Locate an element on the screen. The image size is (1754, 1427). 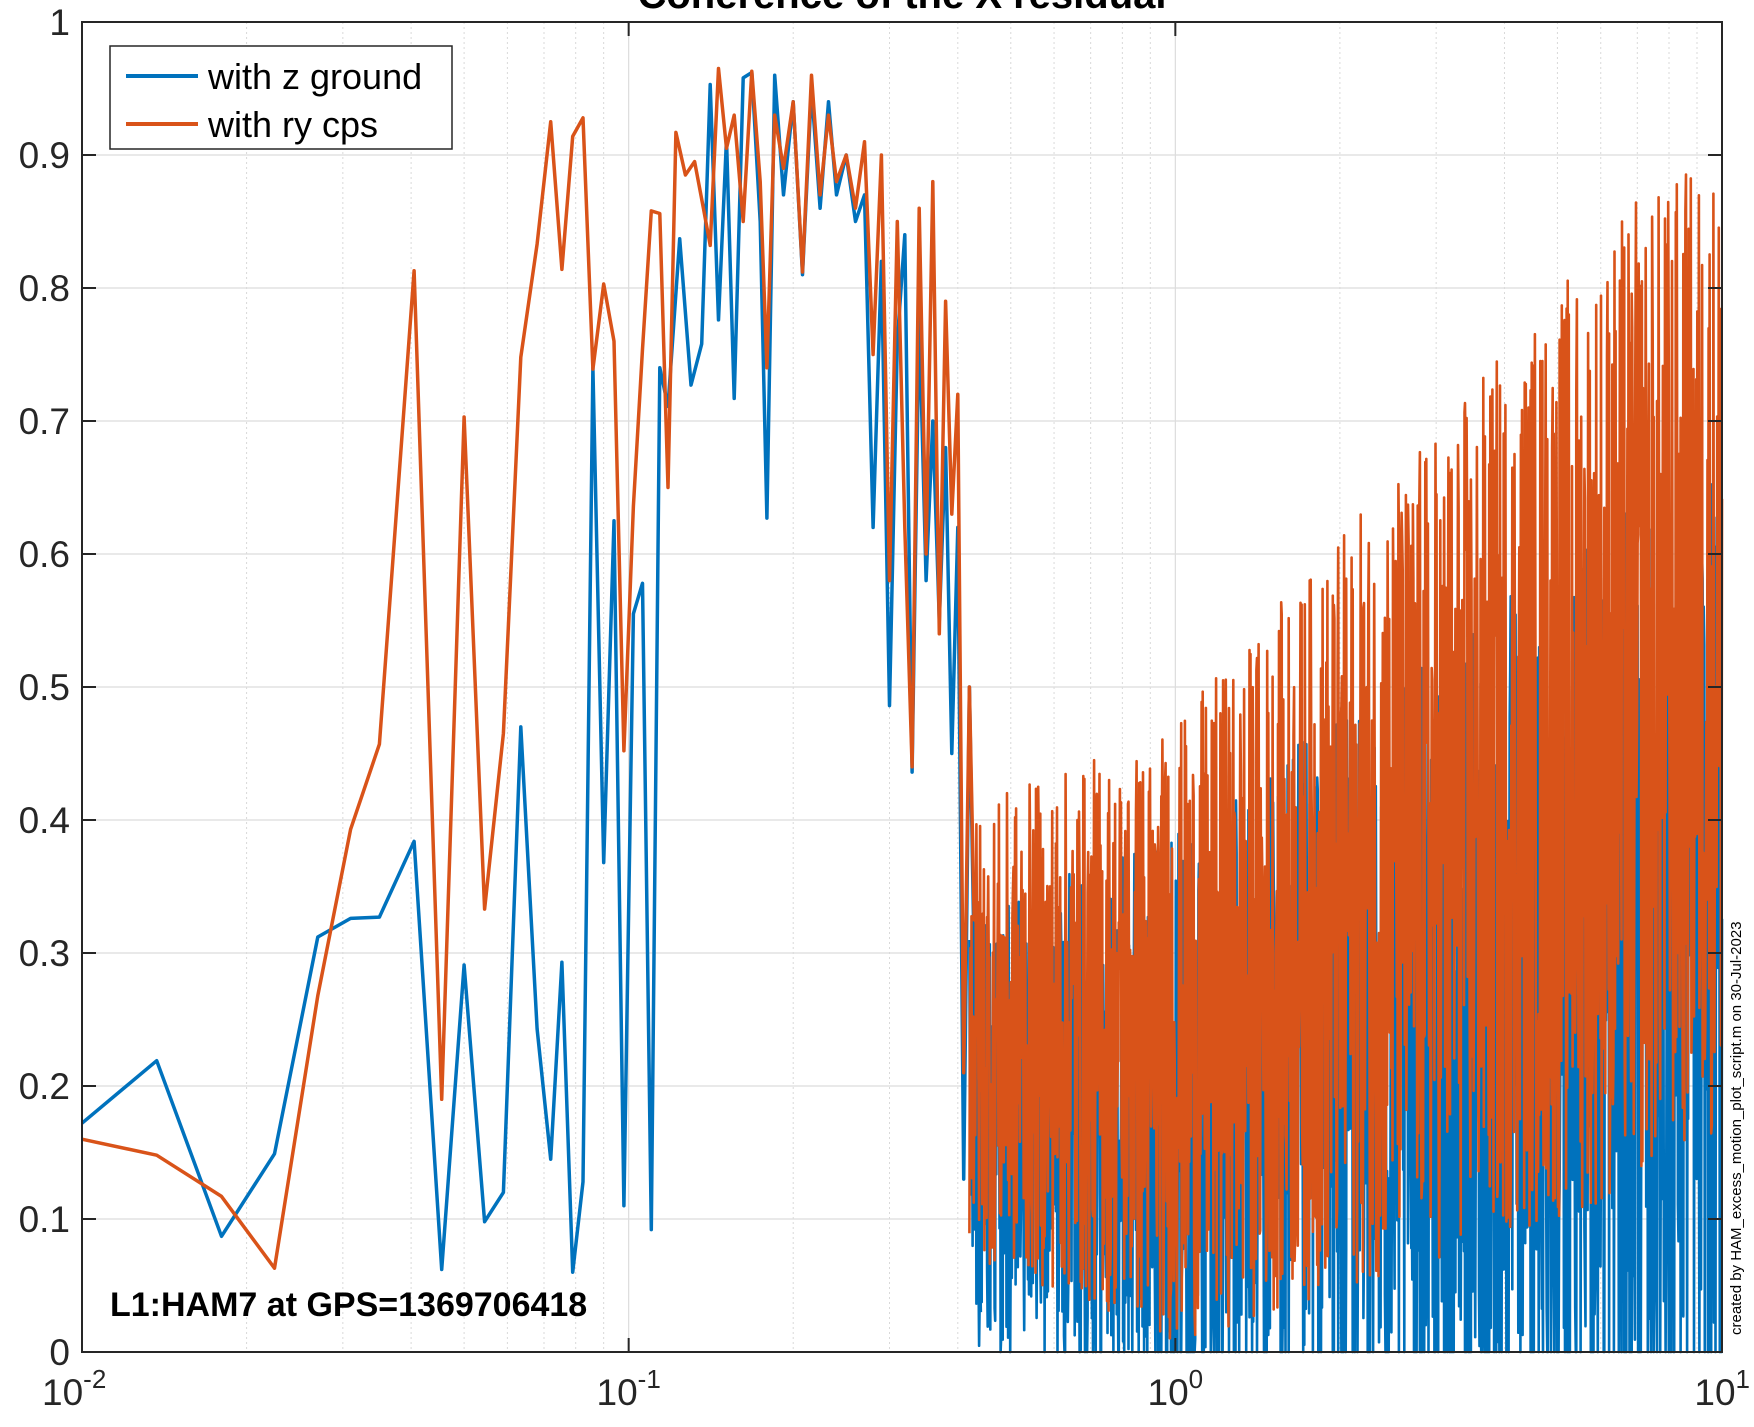
y-tick-label: 0 is located at coordinates (59, 1352).